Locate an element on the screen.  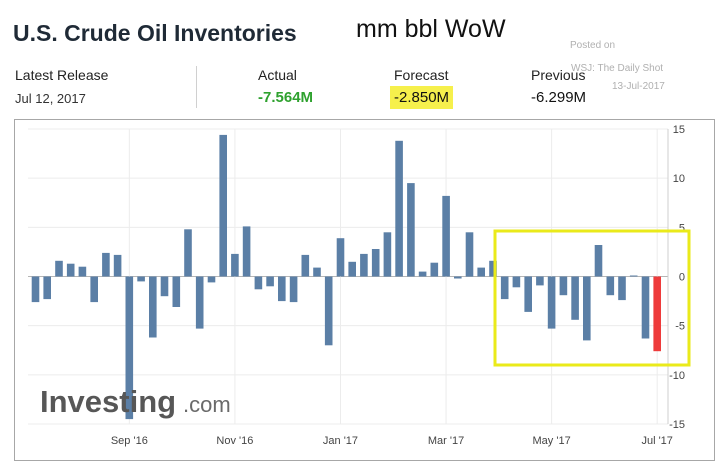
y-tick-label: 0 is located at coordinates (682, 278).